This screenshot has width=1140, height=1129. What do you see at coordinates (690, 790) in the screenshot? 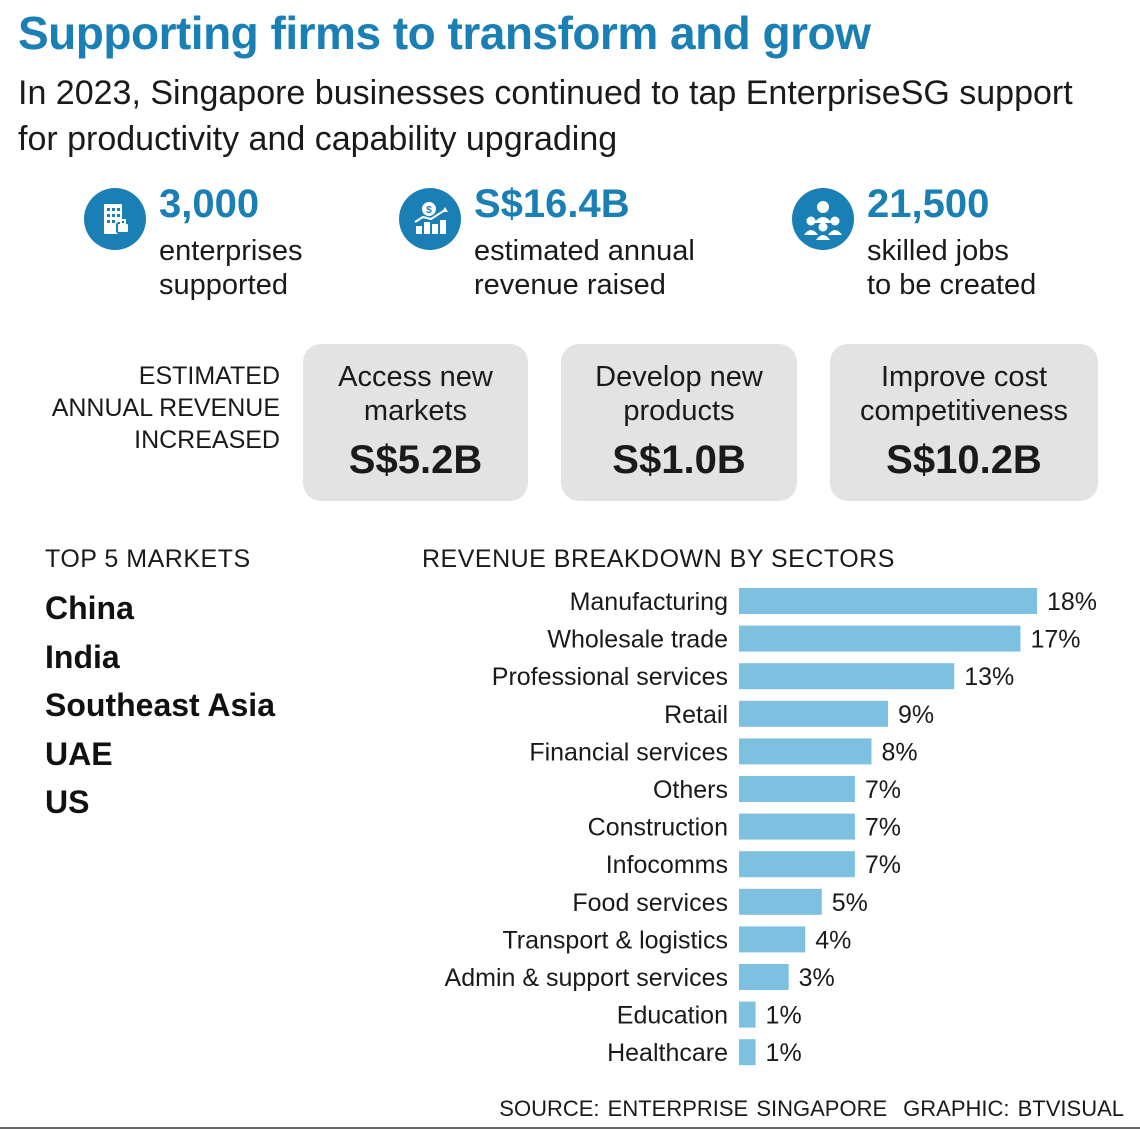
I see `sector-label: Others` at bounding box center [690, 790].